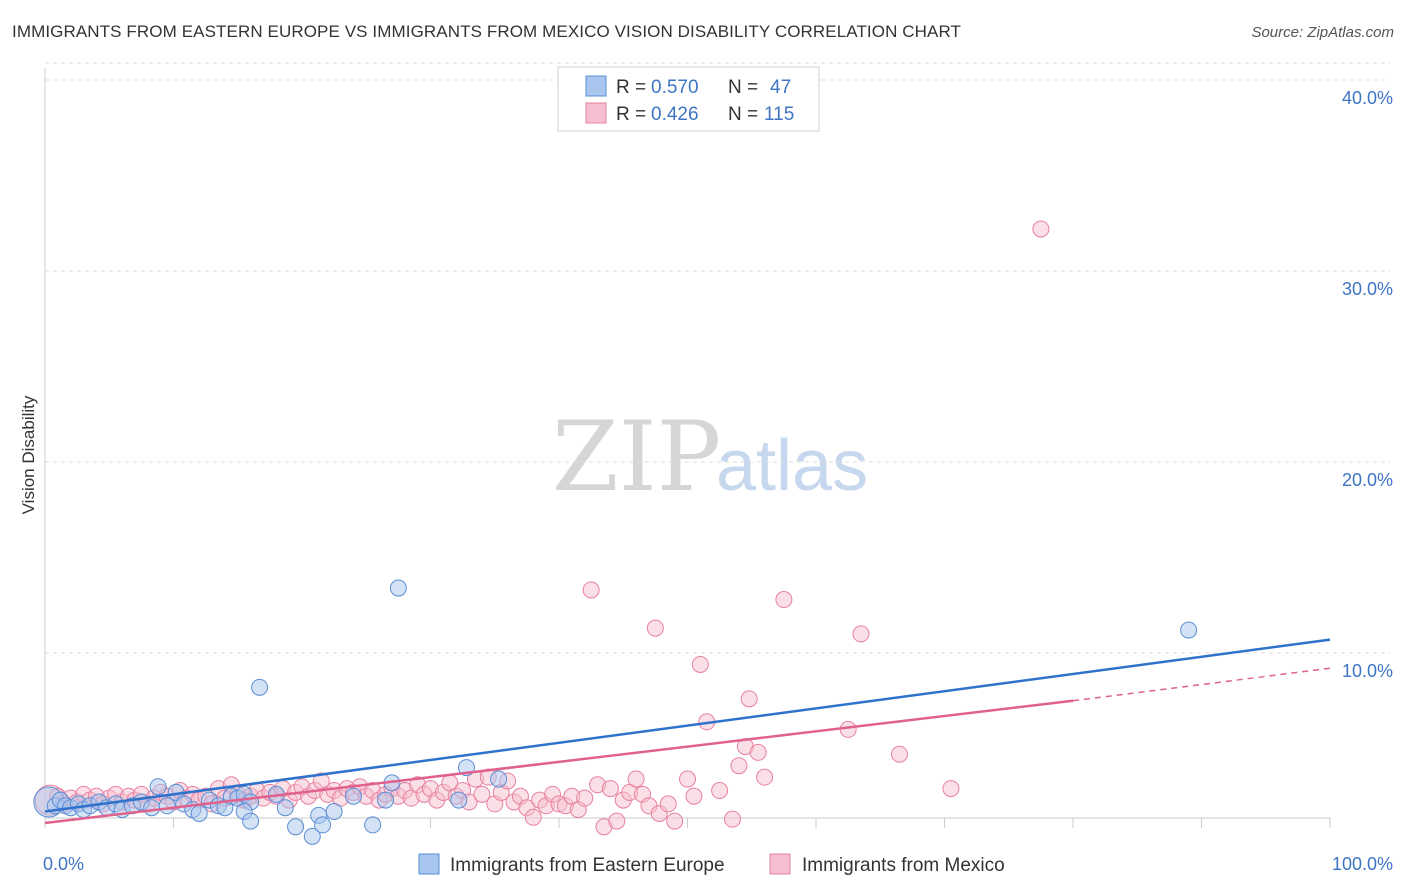 This screenshot has width=1406, height=892. What do you see at coordinates (1367, 289) in the screenshot?
I see `y-tick-label: 30.0%` at bounding box center [1367, 289].